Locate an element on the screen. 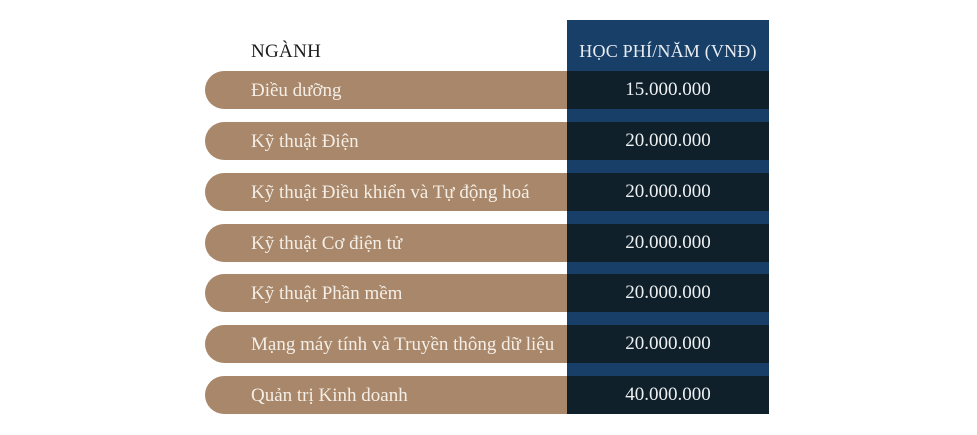 The width and height of the screenshot is (977, 435). major-cell: Kỹ thuật Cơ điện tử is located at coordinates (386, 243).